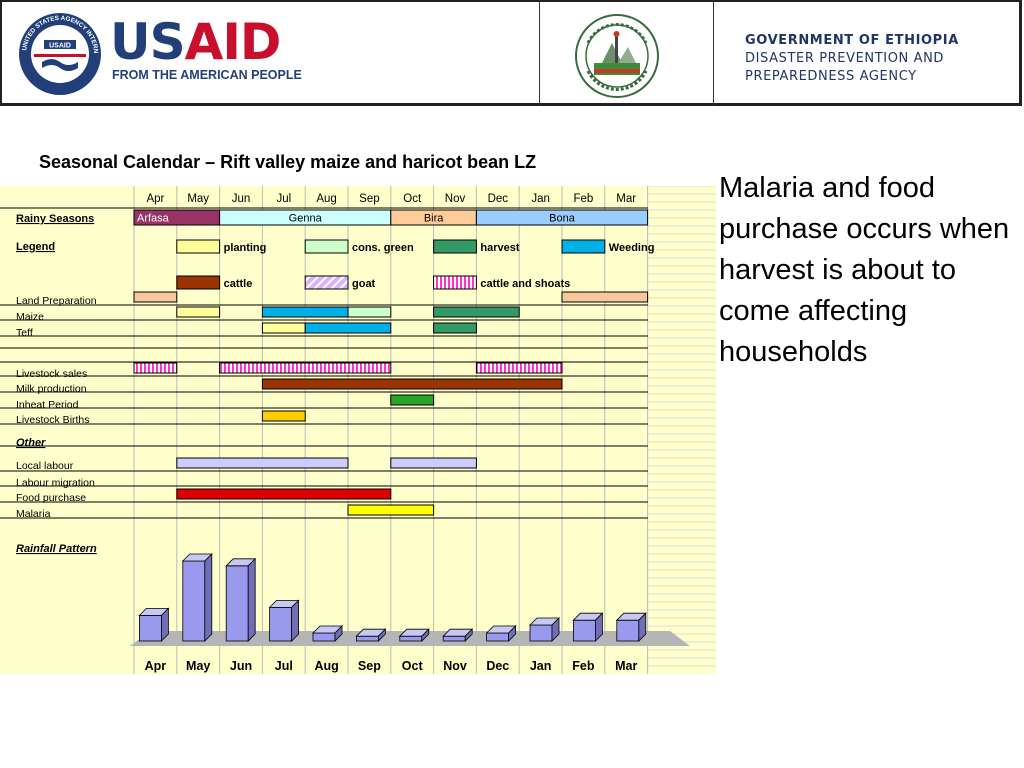  Describe the element at coordinates (497, 666) in the screenshot. I see `month-footer-label: Dec` at that location.